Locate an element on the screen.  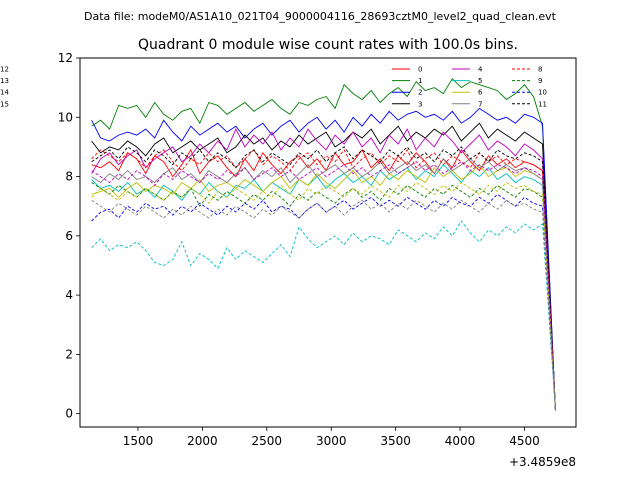
x-axis-offset-label: +3.4859e8 is located at coordinates (542, 462).